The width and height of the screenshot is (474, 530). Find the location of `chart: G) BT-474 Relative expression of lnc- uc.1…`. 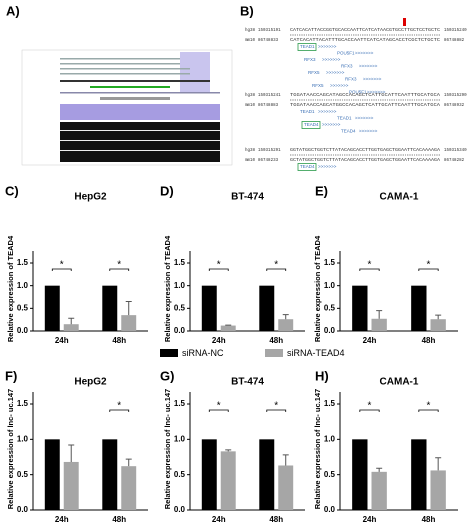

chart: G) BT-474 Relative expression of lnc- uc.1… is located at coordinates (232, 446).